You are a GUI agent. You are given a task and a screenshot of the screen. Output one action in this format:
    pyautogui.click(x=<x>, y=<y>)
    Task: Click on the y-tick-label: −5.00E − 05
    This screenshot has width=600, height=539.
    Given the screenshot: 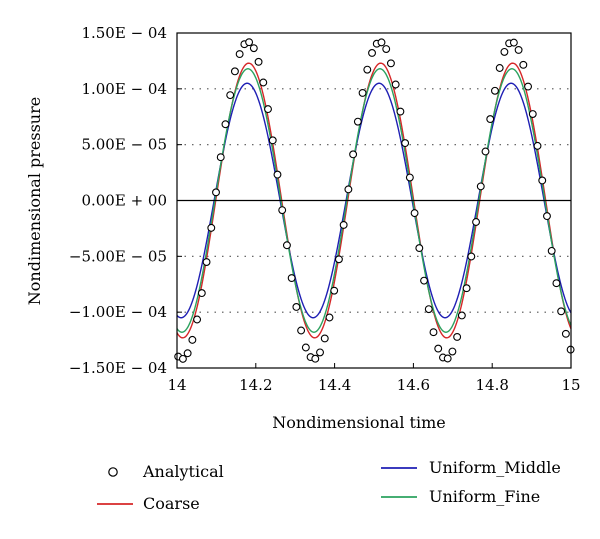 What is the action you would take?
    pyautogui.click(x=118, y=256)
    